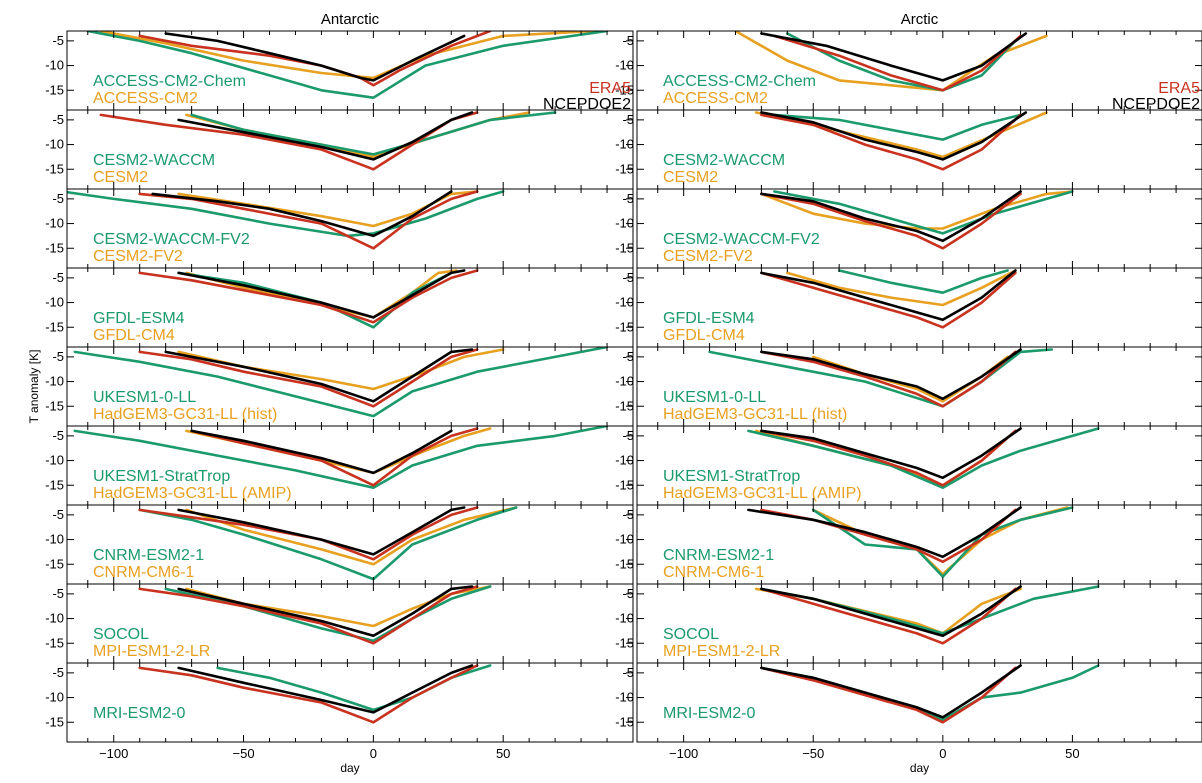 The height and width of the screenshot is (783, 1202). I want to click on model-label-nochem: CNRM-CM6-1, so click(143, 572).